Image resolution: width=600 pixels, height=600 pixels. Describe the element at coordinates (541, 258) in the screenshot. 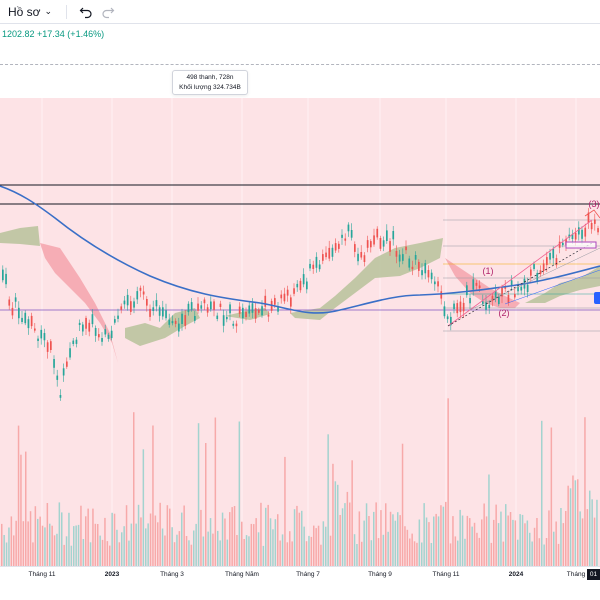

I see `wave-labels: (1) (2) (3)` at that location.